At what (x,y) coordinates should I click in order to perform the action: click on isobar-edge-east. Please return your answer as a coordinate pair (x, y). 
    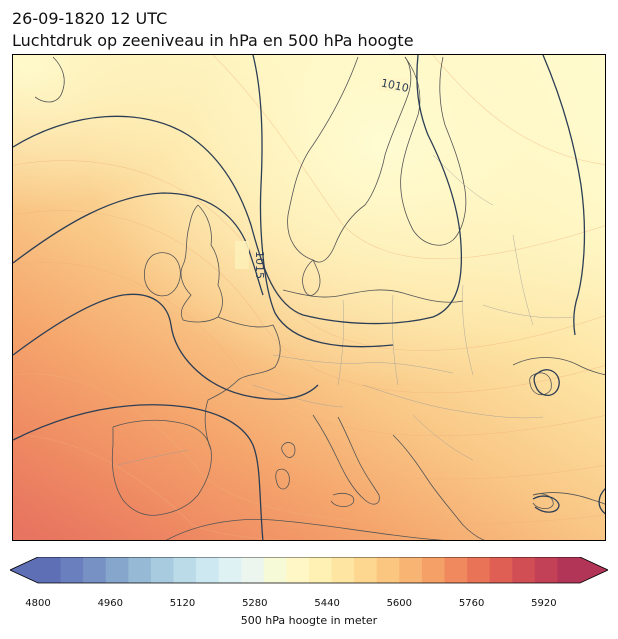
    Looking at the image, I should click on (601, 501).